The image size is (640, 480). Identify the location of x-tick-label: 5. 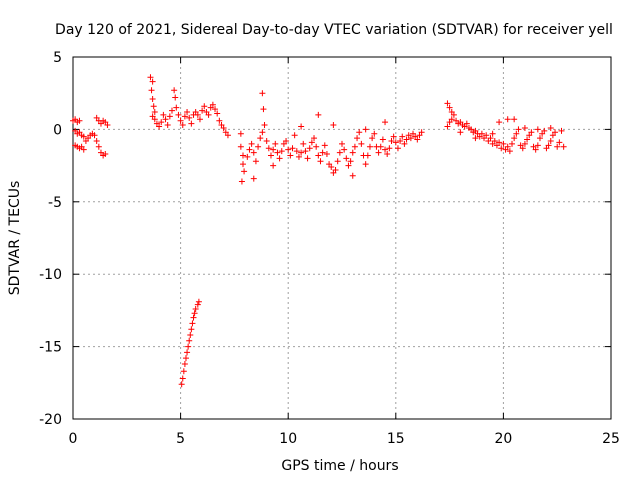
(180, 439).